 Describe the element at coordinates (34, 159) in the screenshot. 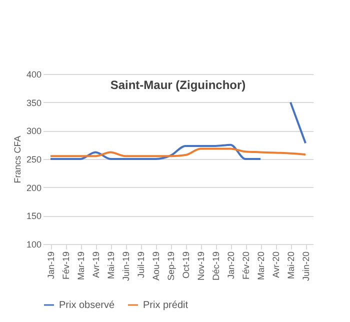

I see `y-tick-label: 250` at that location.